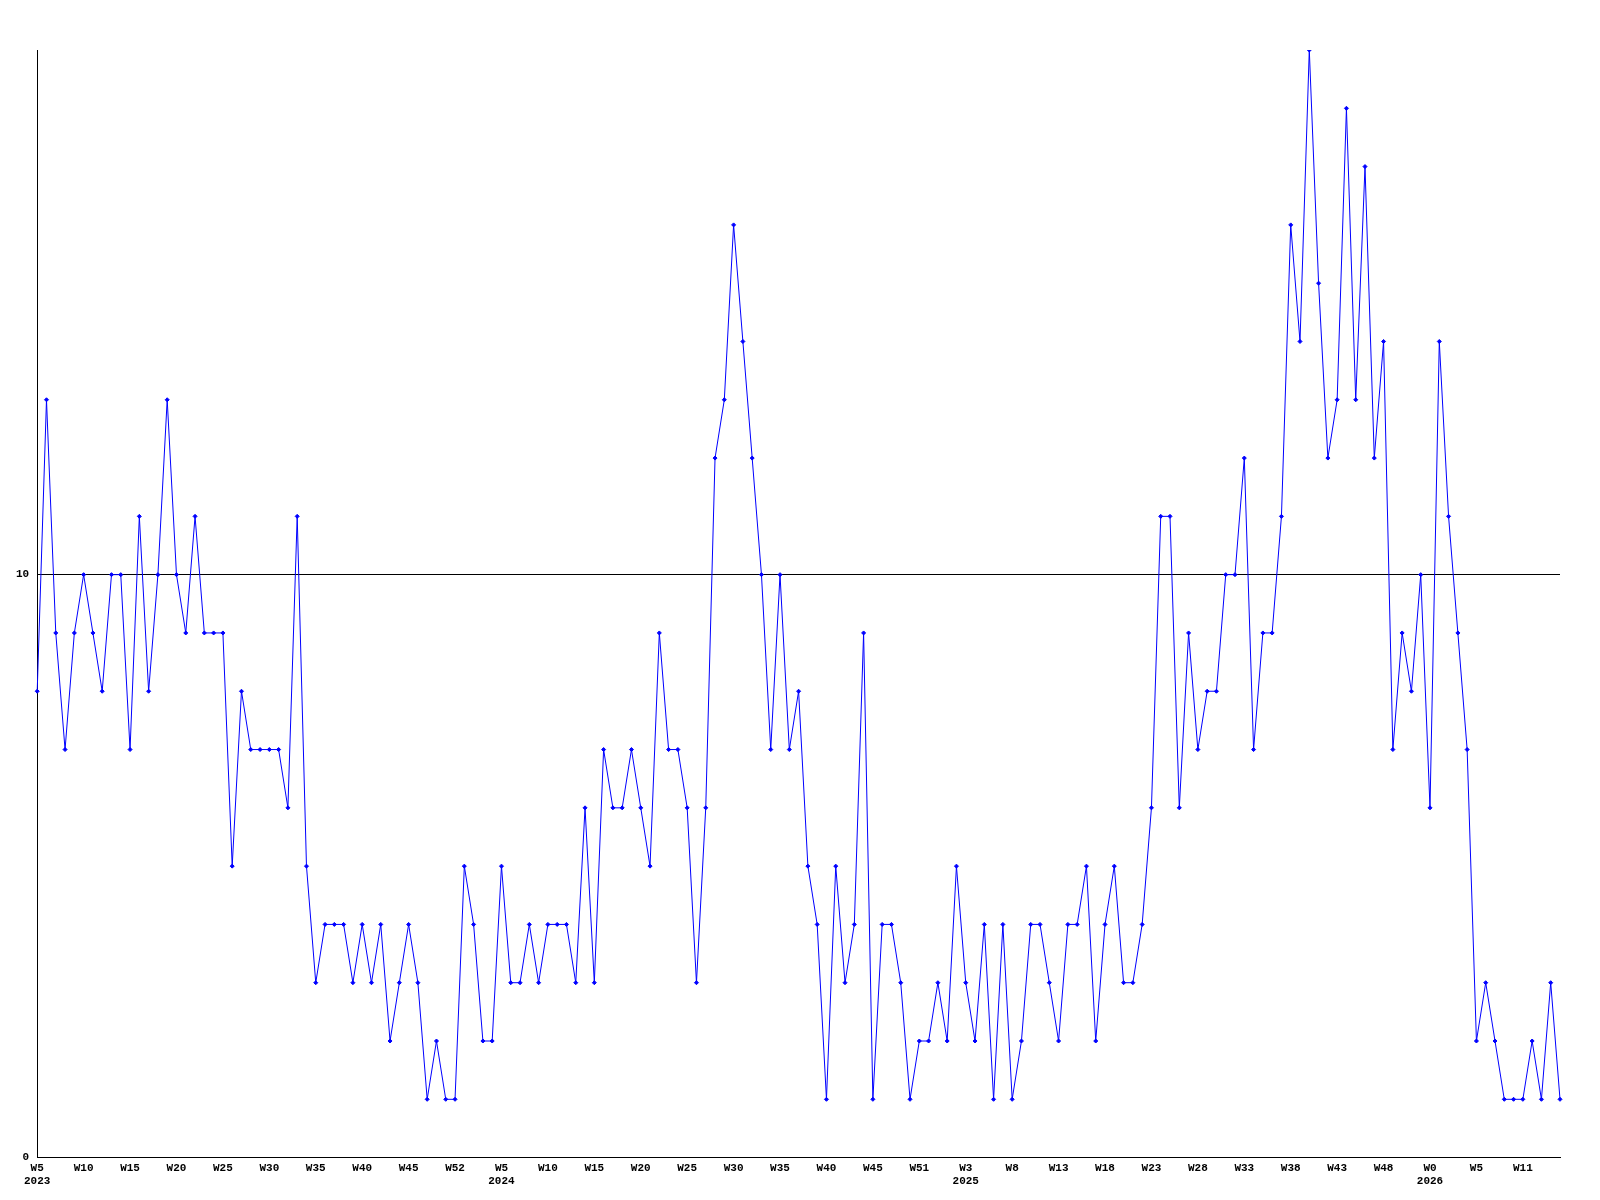 Image resolution: width=1600 pixels, height=1200 pixels. I want to click on x-tick-label: W38, so click(1291, 1167).